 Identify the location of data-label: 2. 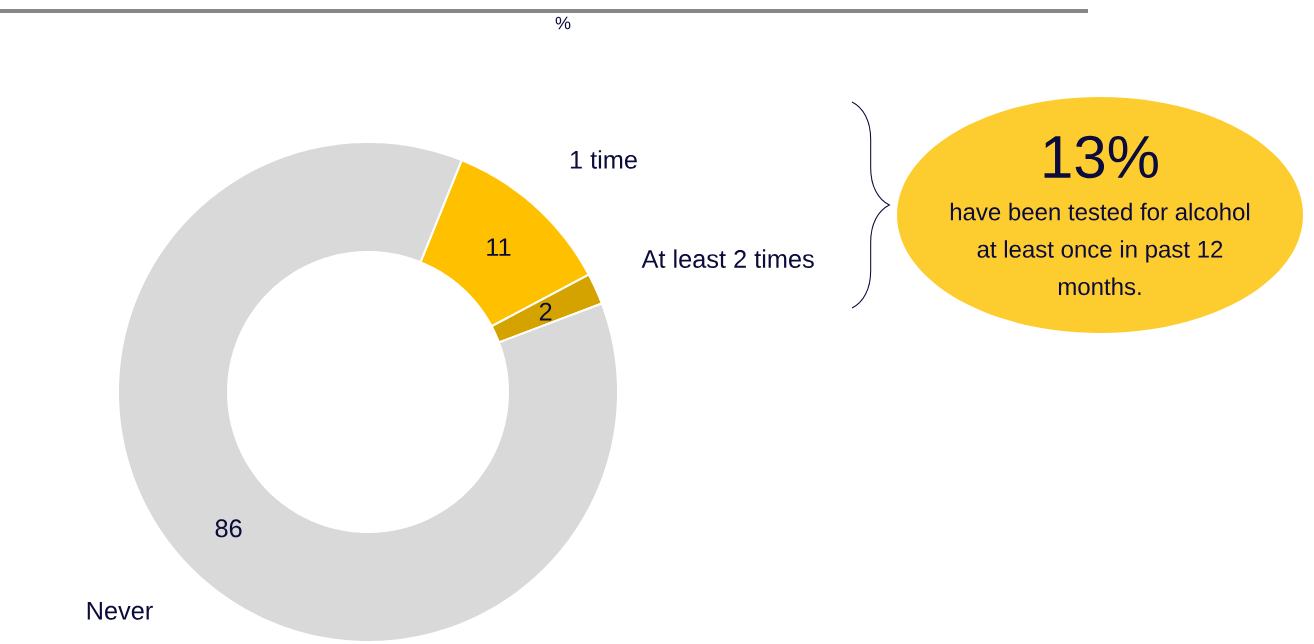
(545, 311).